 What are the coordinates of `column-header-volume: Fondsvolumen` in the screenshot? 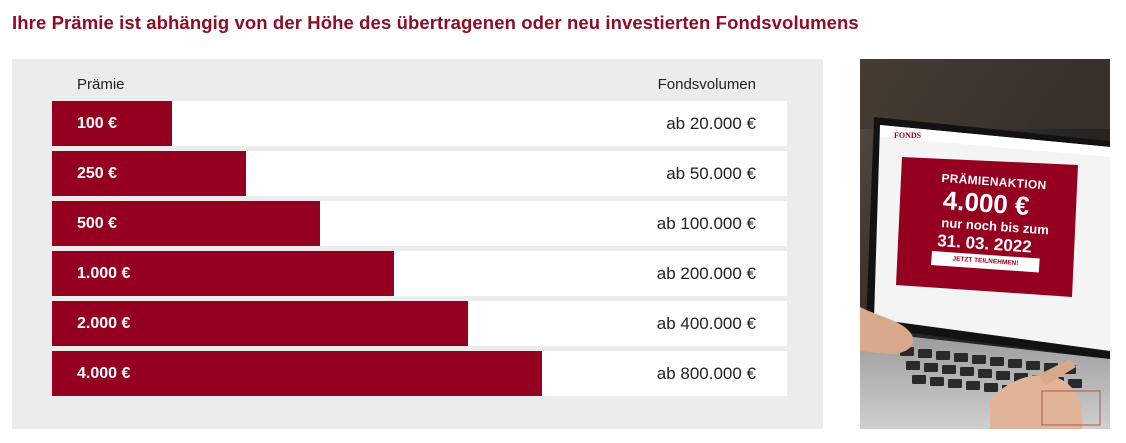 It's located at (706, 84).